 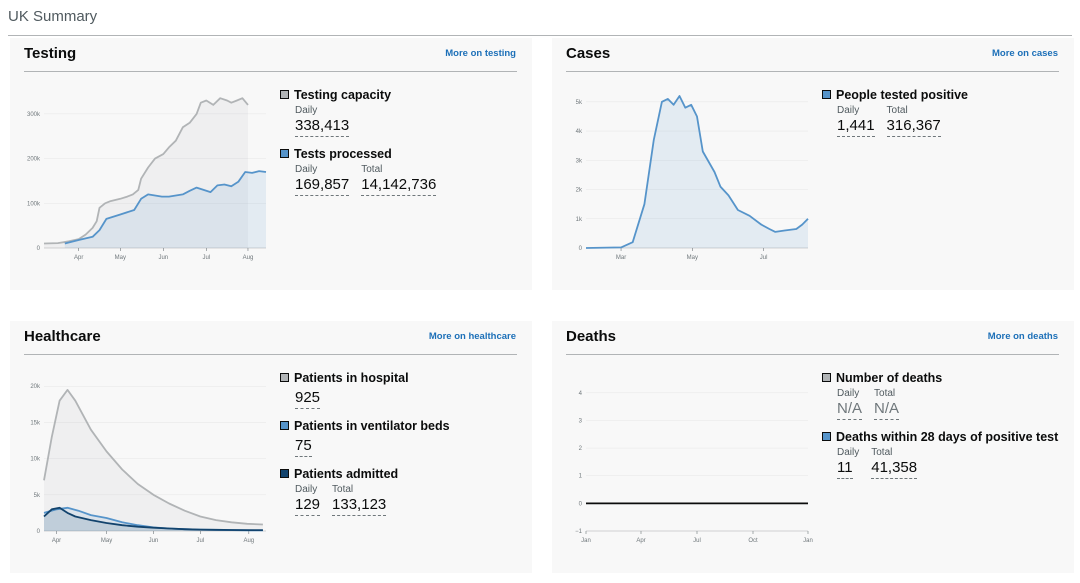 I want to click on metric-figure: Daily 11, so click(x=848, y=463).